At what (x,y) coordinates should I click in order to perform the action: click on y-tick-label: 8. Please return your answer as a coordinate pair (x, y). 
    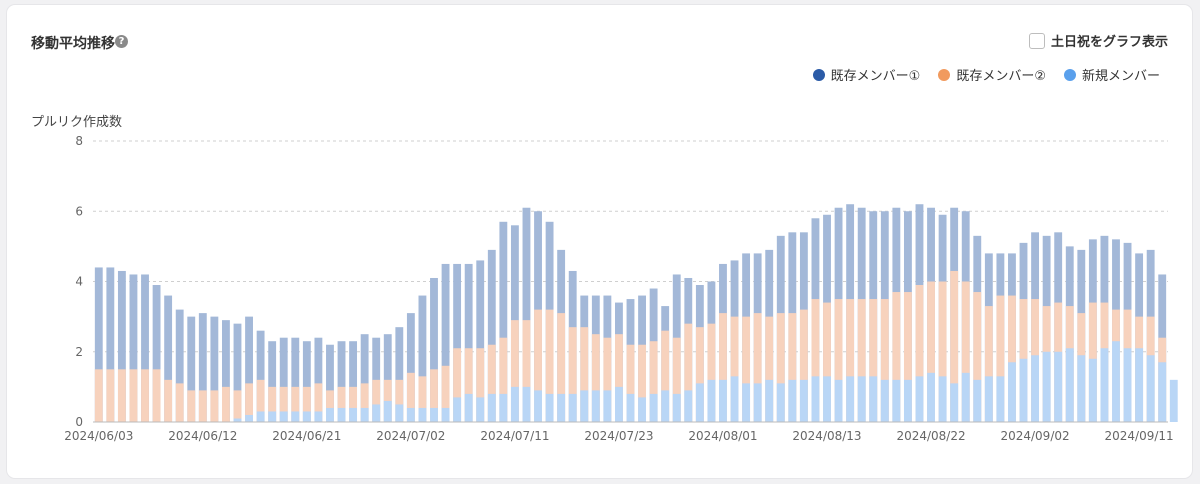
    Looking at the image, I should click on (79, 141).